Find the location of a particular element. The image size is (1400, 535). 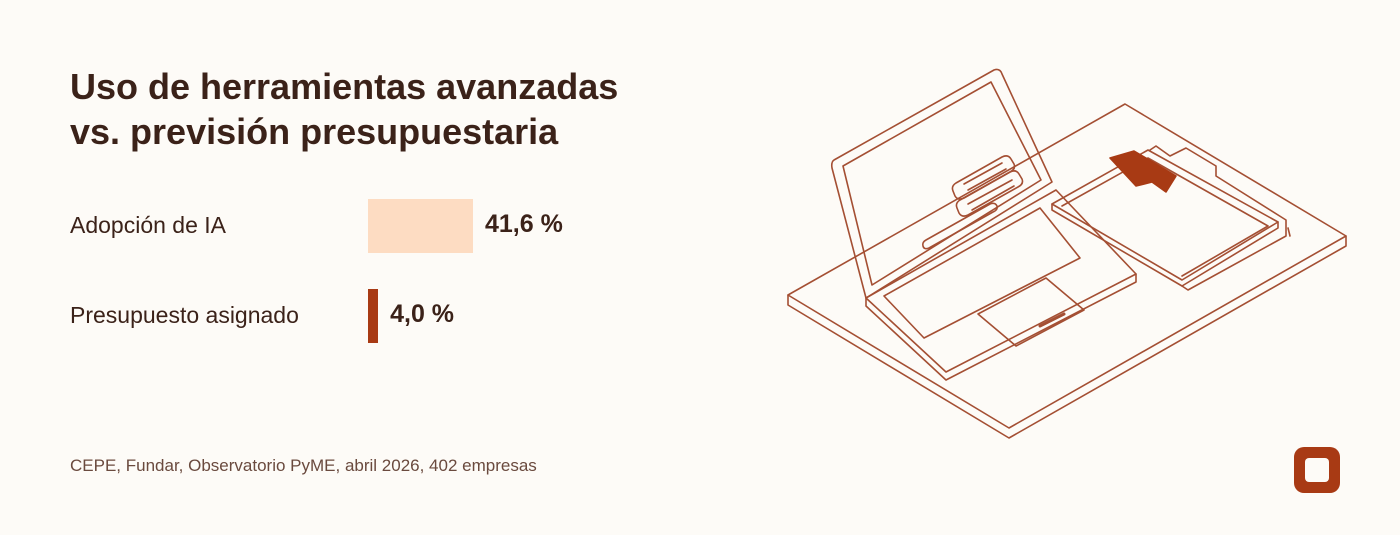

brand-logo-icon is located at coordinates (1317, 470).